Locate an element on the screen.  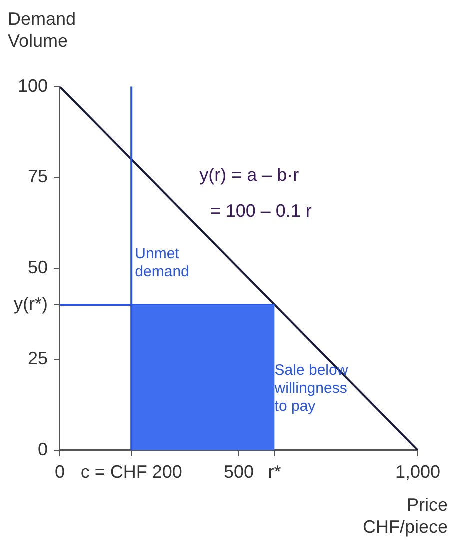
y-axis-title: Demand Volume is located at coordinates (43, 30).